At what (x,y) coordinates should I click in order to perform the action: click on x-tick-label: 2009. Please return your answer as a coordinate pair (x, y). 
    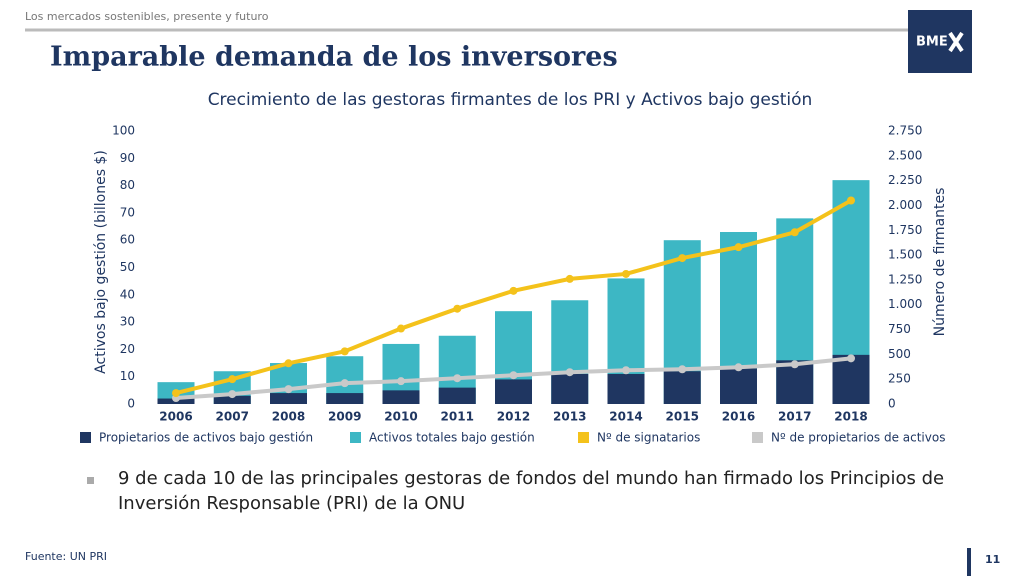
    Looking at the image, I should click on (344, 417).